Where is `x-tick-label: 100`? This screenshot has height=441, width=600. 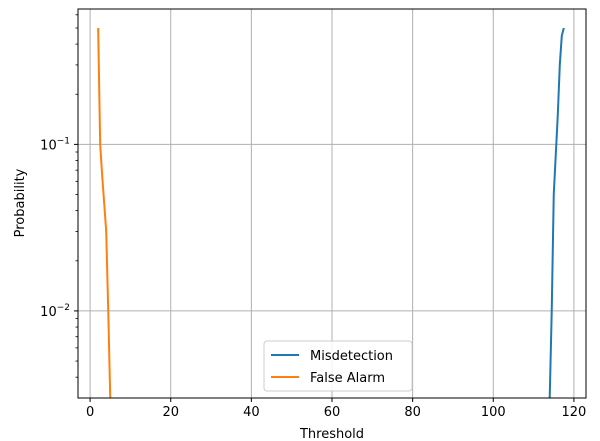 x-tick-label: 100 is located at coordinates (493, 412).